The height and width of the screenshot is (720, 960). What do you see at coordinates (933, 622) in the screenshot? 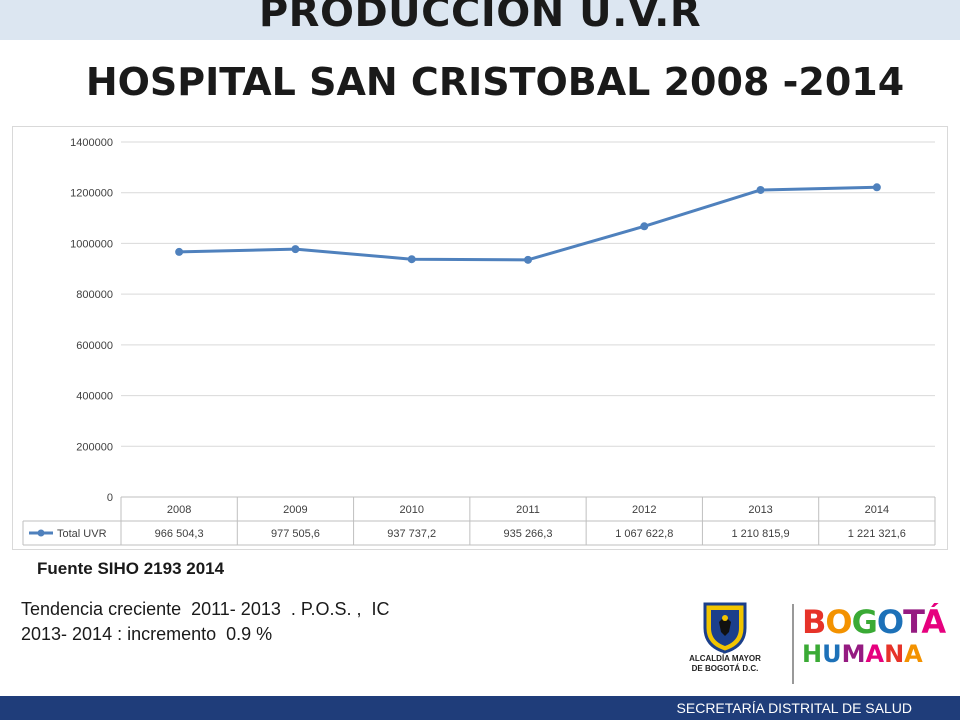
I see `brand-letter: Á` at bounding box center [933, 622].